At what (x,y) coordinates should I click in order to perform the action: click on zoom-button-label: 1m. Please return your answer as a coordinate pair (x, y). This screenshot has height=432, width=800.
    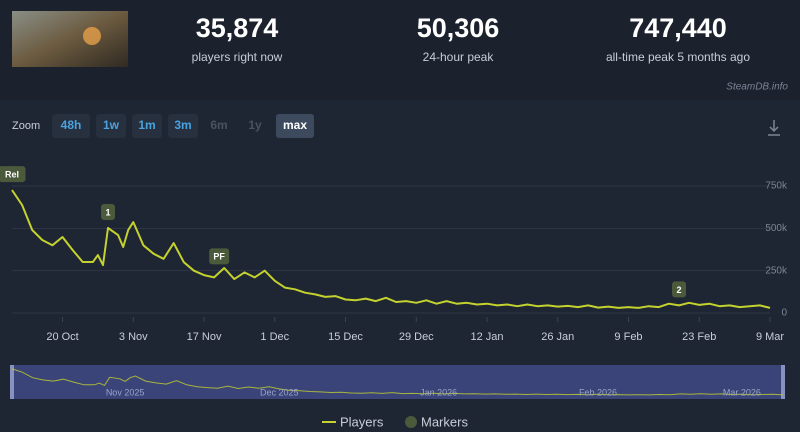
    Looking at the image, I should click on (146, 125).